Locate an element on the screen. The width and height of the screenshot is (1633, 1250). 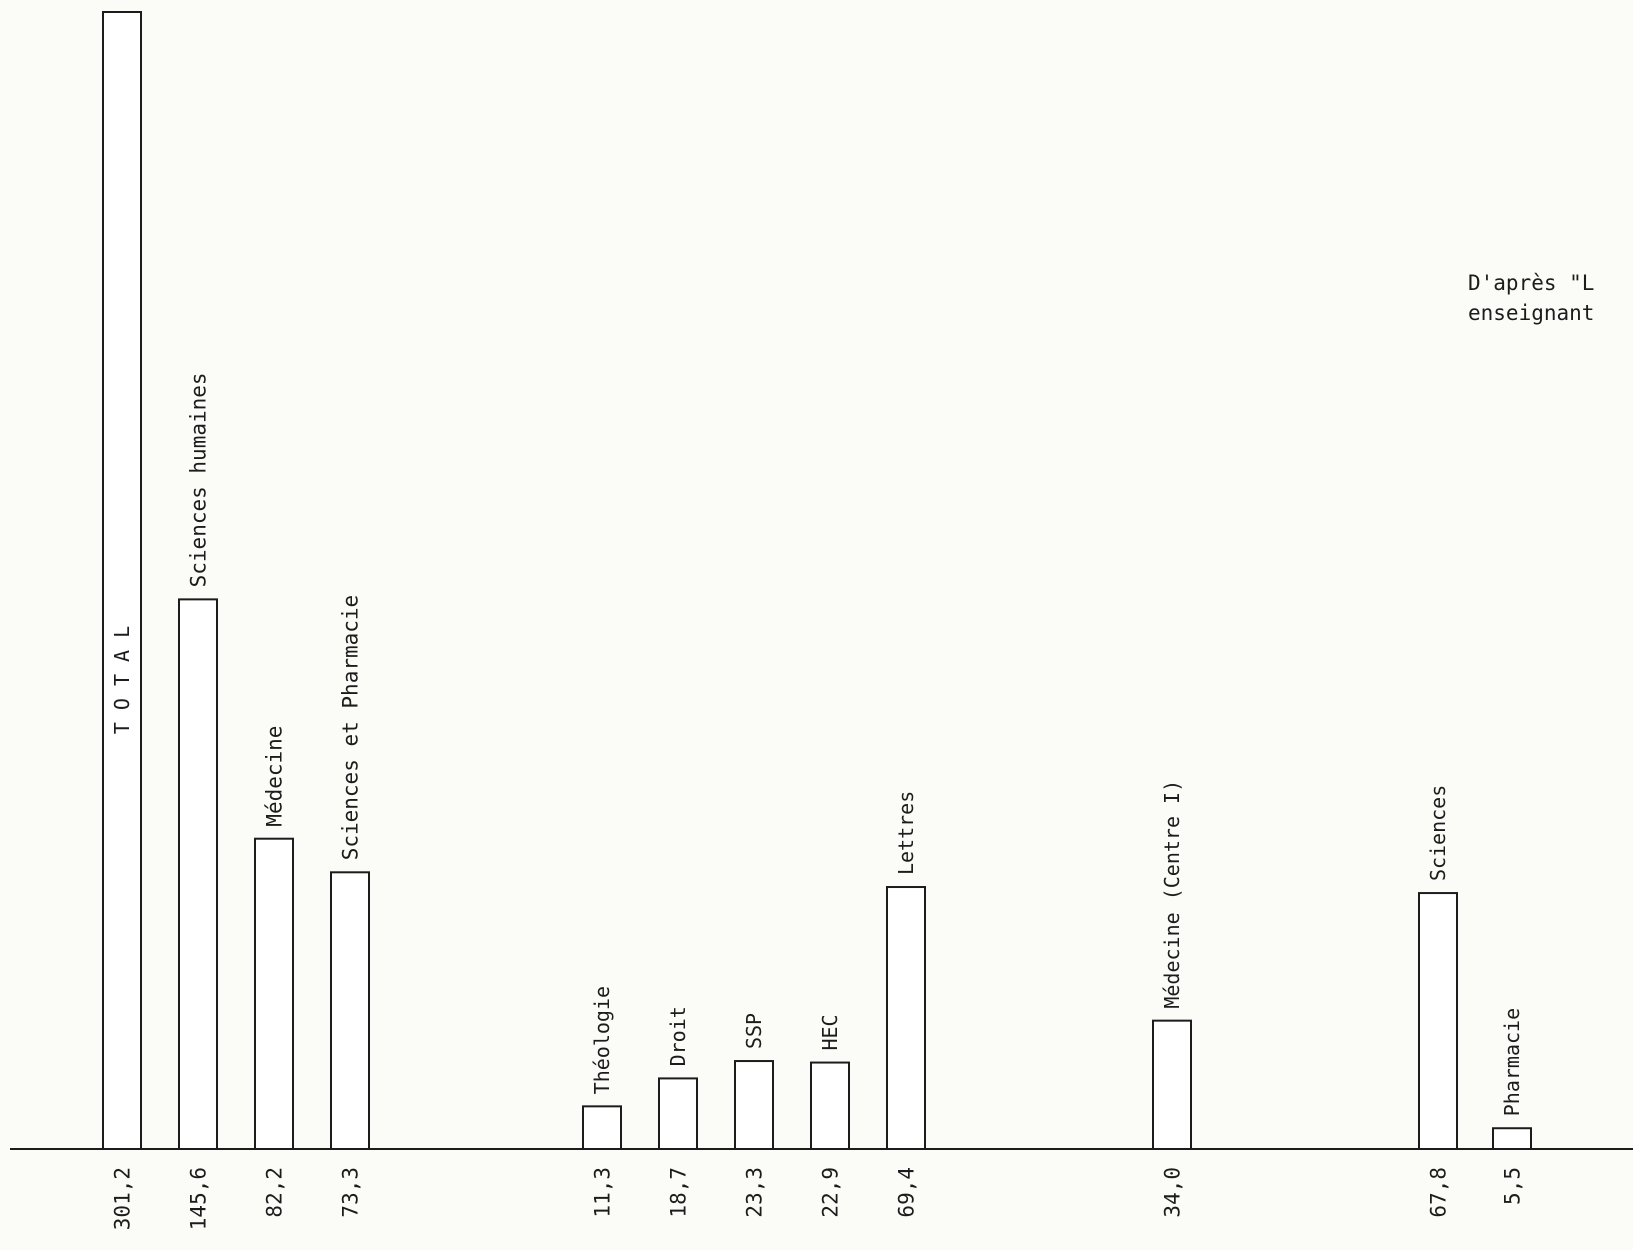
category-label-5: Droit is located at coordinates (678, 1036).